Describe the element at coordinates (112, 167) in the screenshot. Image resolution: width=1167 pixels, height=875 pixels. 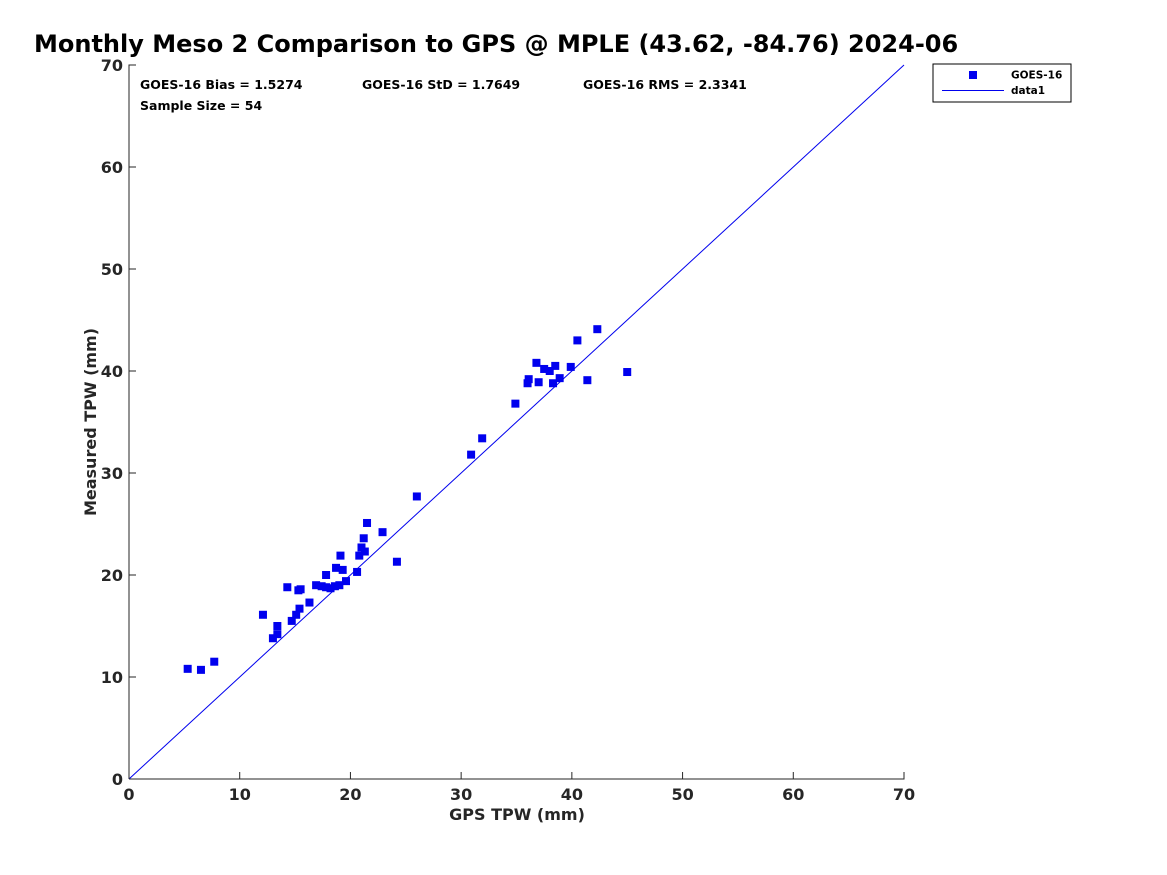
I see `y-tick-label-60: 60` at that location.